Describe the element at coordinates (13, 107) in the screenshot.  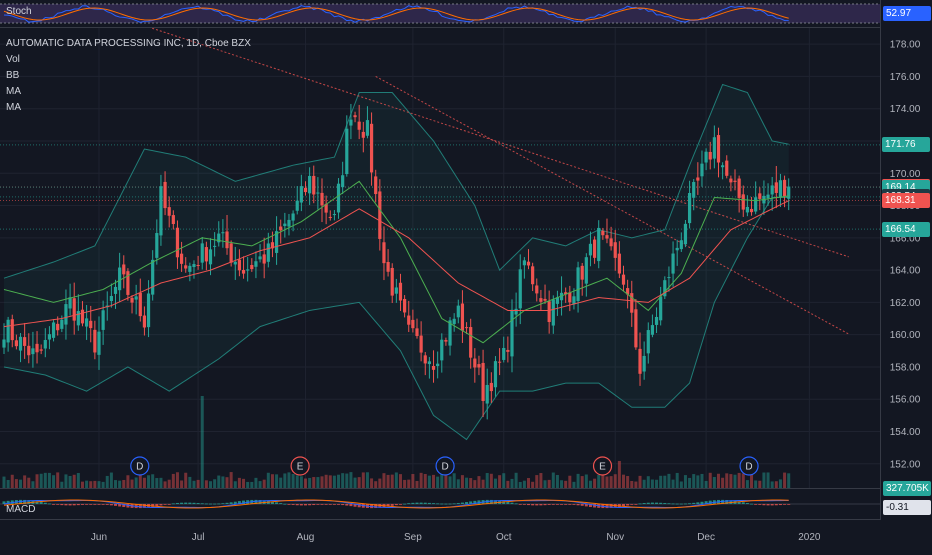
I see `indicator-ma-slow: MA` at that location.